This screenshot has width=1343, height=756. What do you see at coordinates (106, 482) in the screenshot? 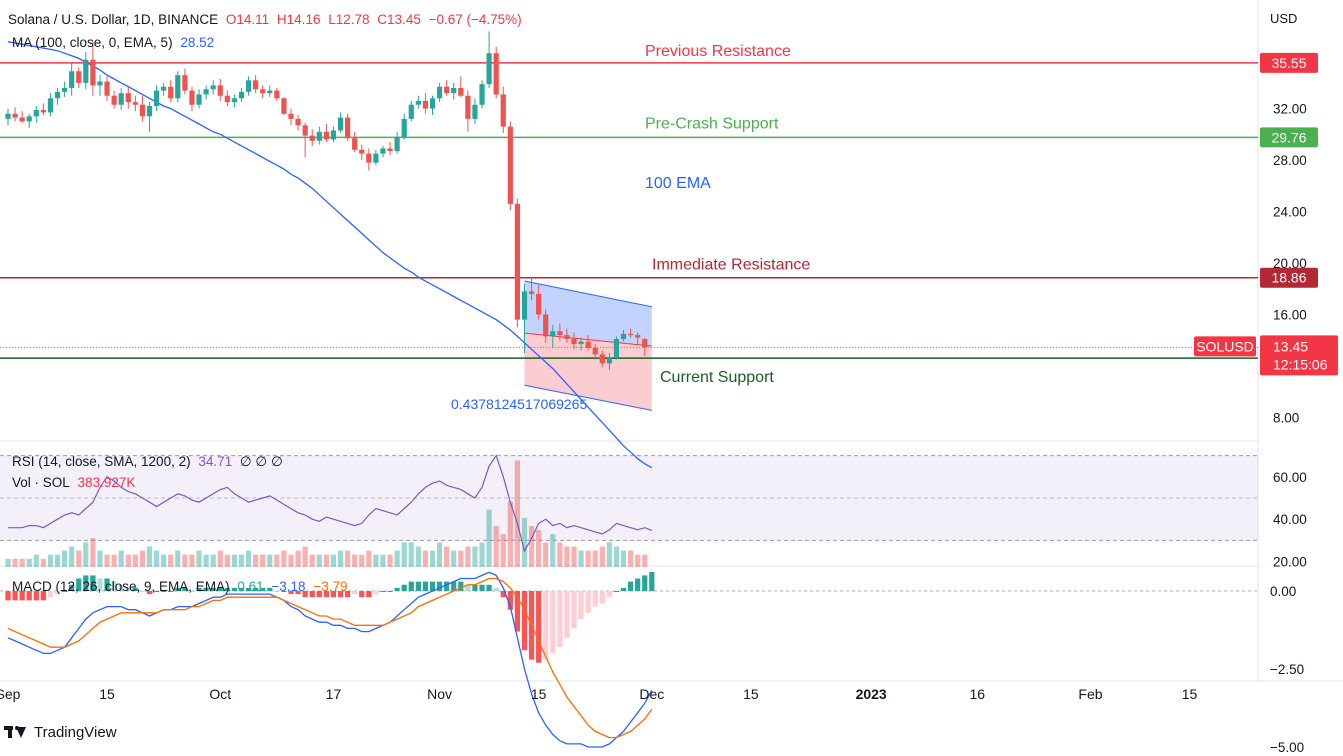
I see `vol-value: 383.927K` at bounding box center [106, 482].